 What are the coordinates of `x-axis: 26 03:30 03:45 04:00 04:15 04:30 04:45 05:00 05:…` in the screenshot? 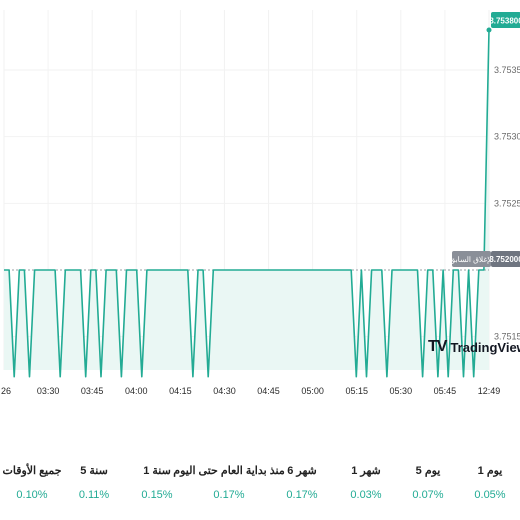 It's located at (250, 391).